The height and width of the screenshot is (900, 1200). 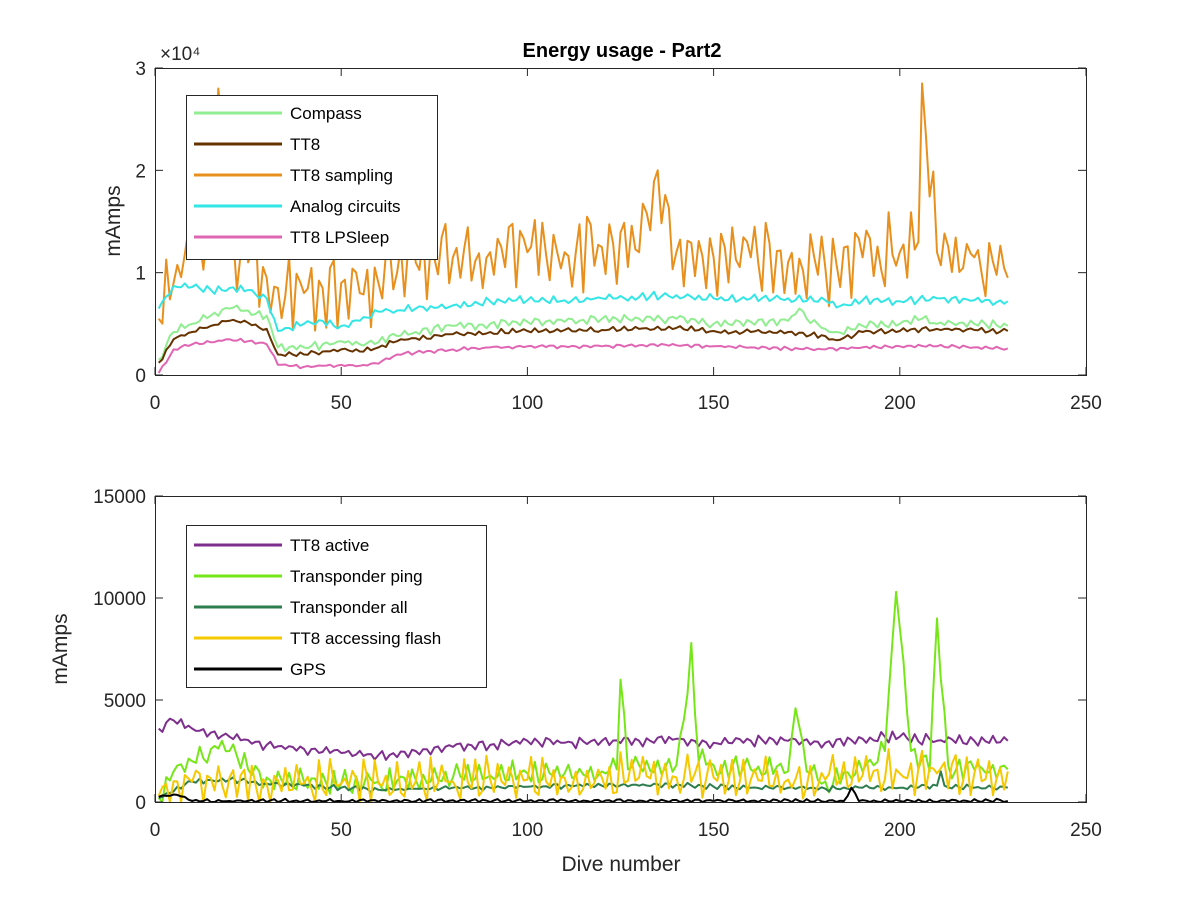 I want to click on bottom-y-tick-label: 15000, so click(x=119, y=497).